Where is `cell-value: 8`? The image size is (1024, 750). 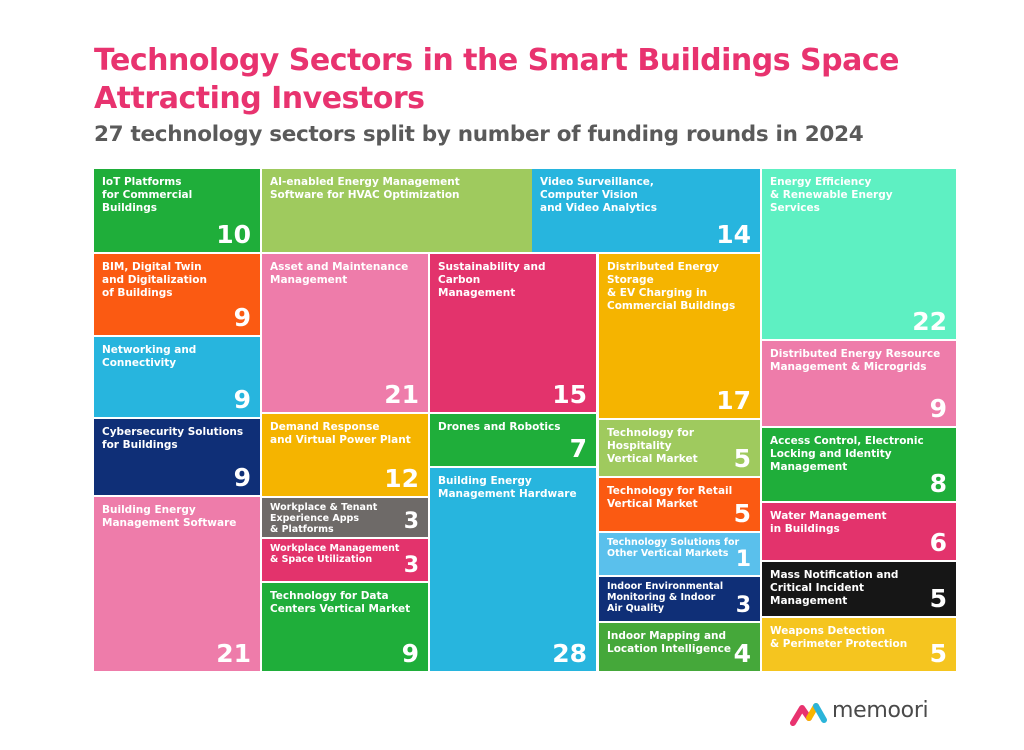 cell-value: 8 is located at coordinates (938, 483).